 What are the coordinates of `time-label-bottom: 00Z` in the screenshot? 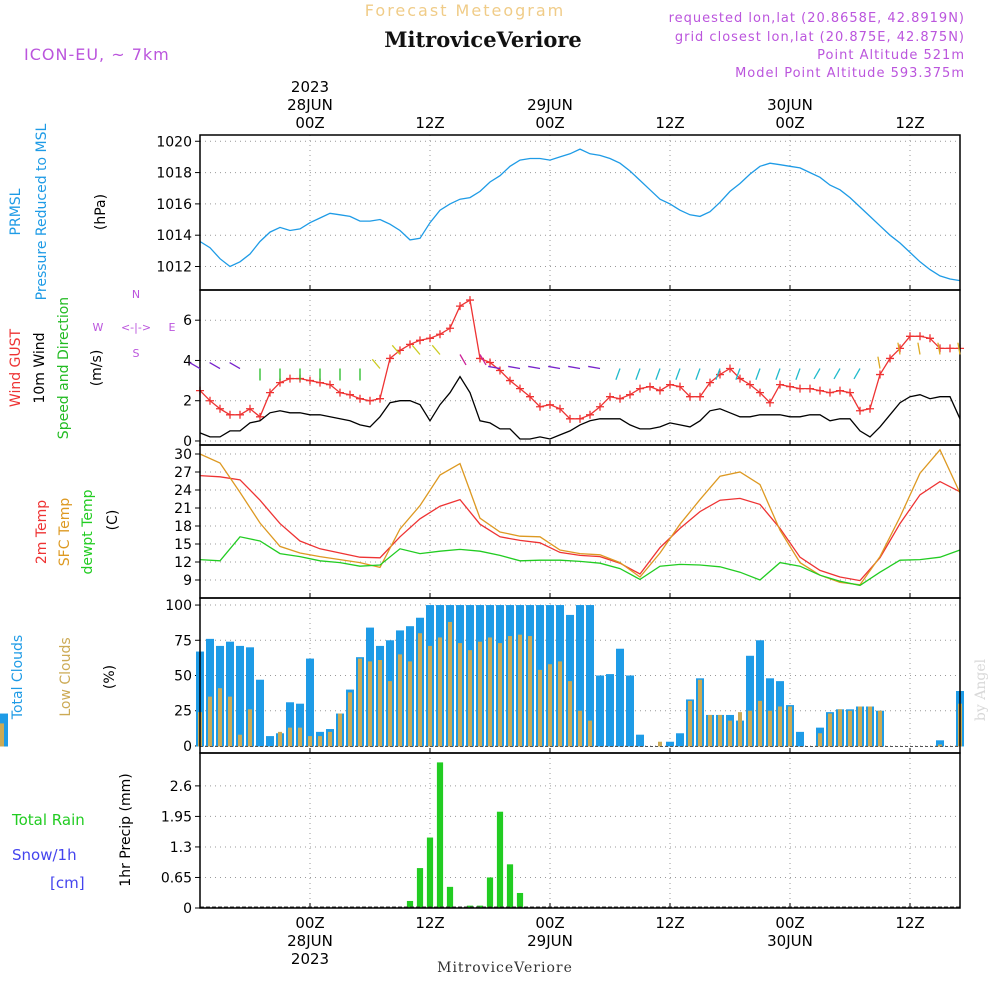 It's located at (549, 923).